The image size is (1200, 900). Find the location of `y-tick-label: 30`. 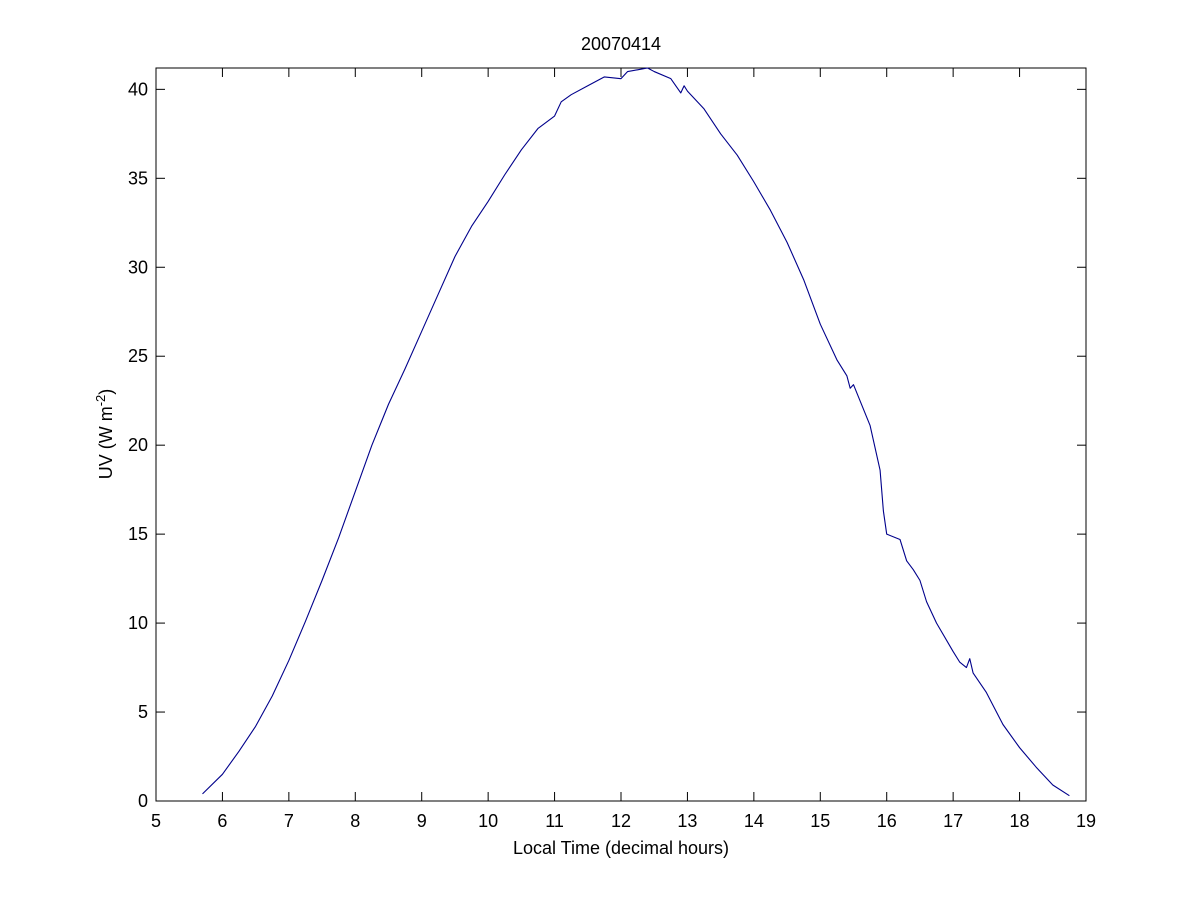

y-tick-label: 30 is located at coordinates (138, 267).